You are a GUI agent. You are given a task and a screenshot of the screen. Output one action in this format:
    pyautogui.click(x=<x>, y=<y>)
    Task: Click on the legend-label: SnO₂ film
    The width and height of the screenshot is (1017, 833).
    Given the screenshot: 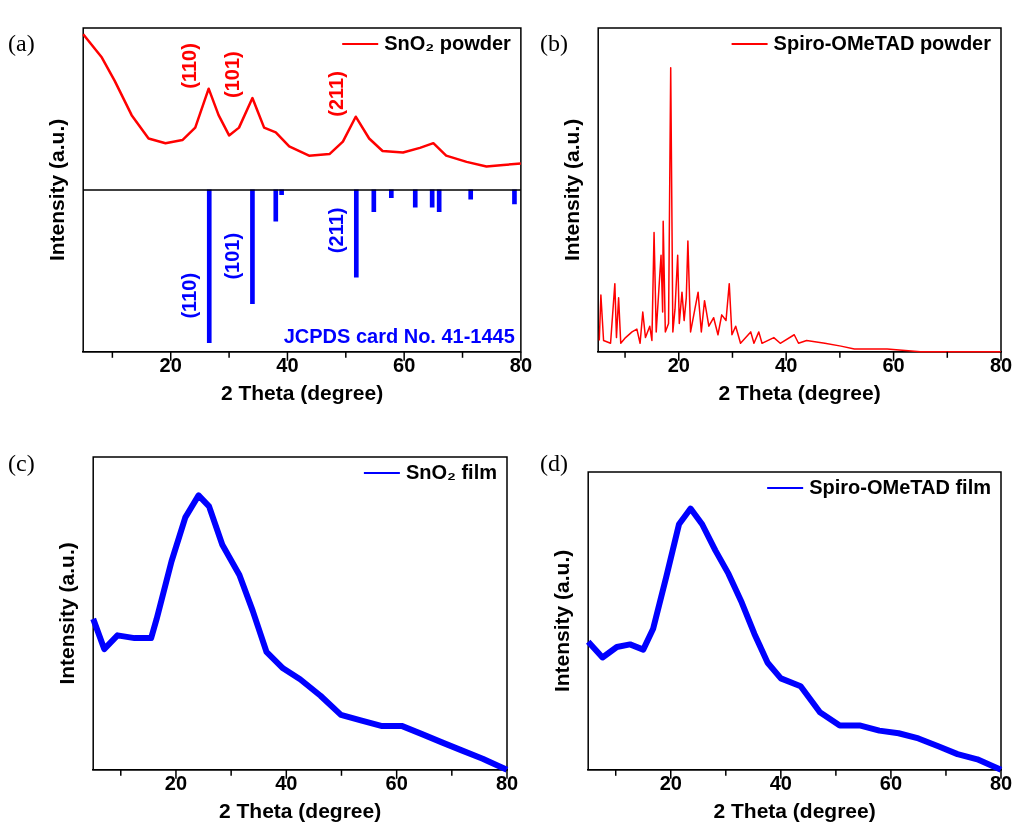 What is the action you would take?
    pyautogui.click(x=451, y=471)
    